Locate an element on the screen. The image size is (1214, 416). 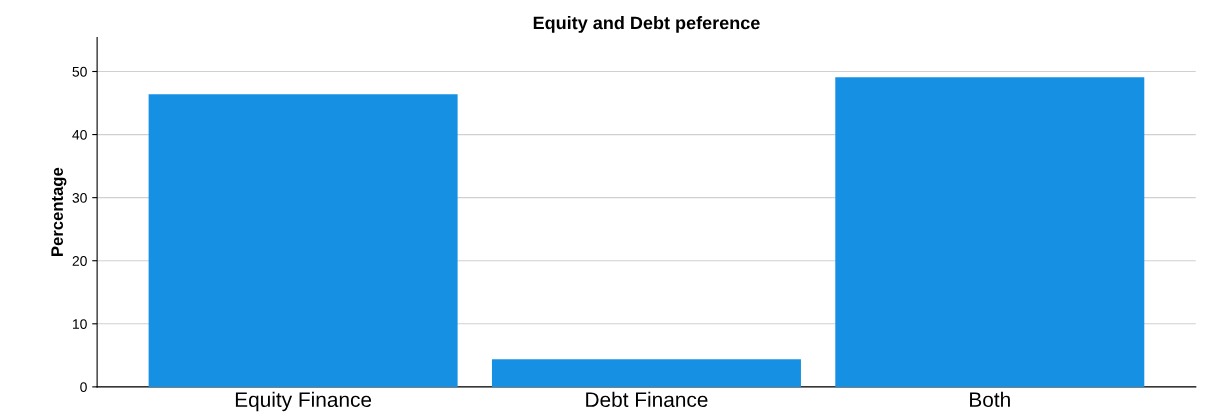
x-tick-label: Debt Finance is located at coordinates (647, 399).